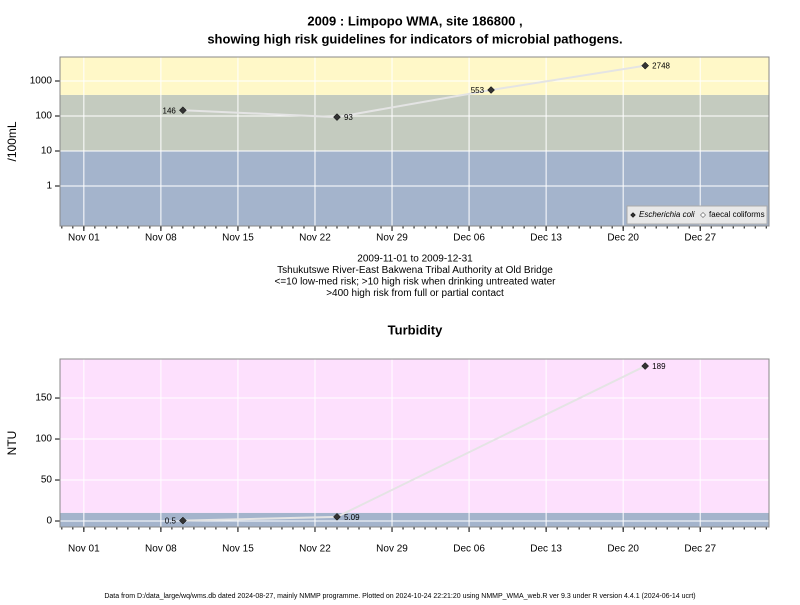 This screenshot has height=605, width=800. What do you see at coordinates (12, 141) in the screenshot?
I see `y-axis-label: /100mL` at bounding box center [12, 141].